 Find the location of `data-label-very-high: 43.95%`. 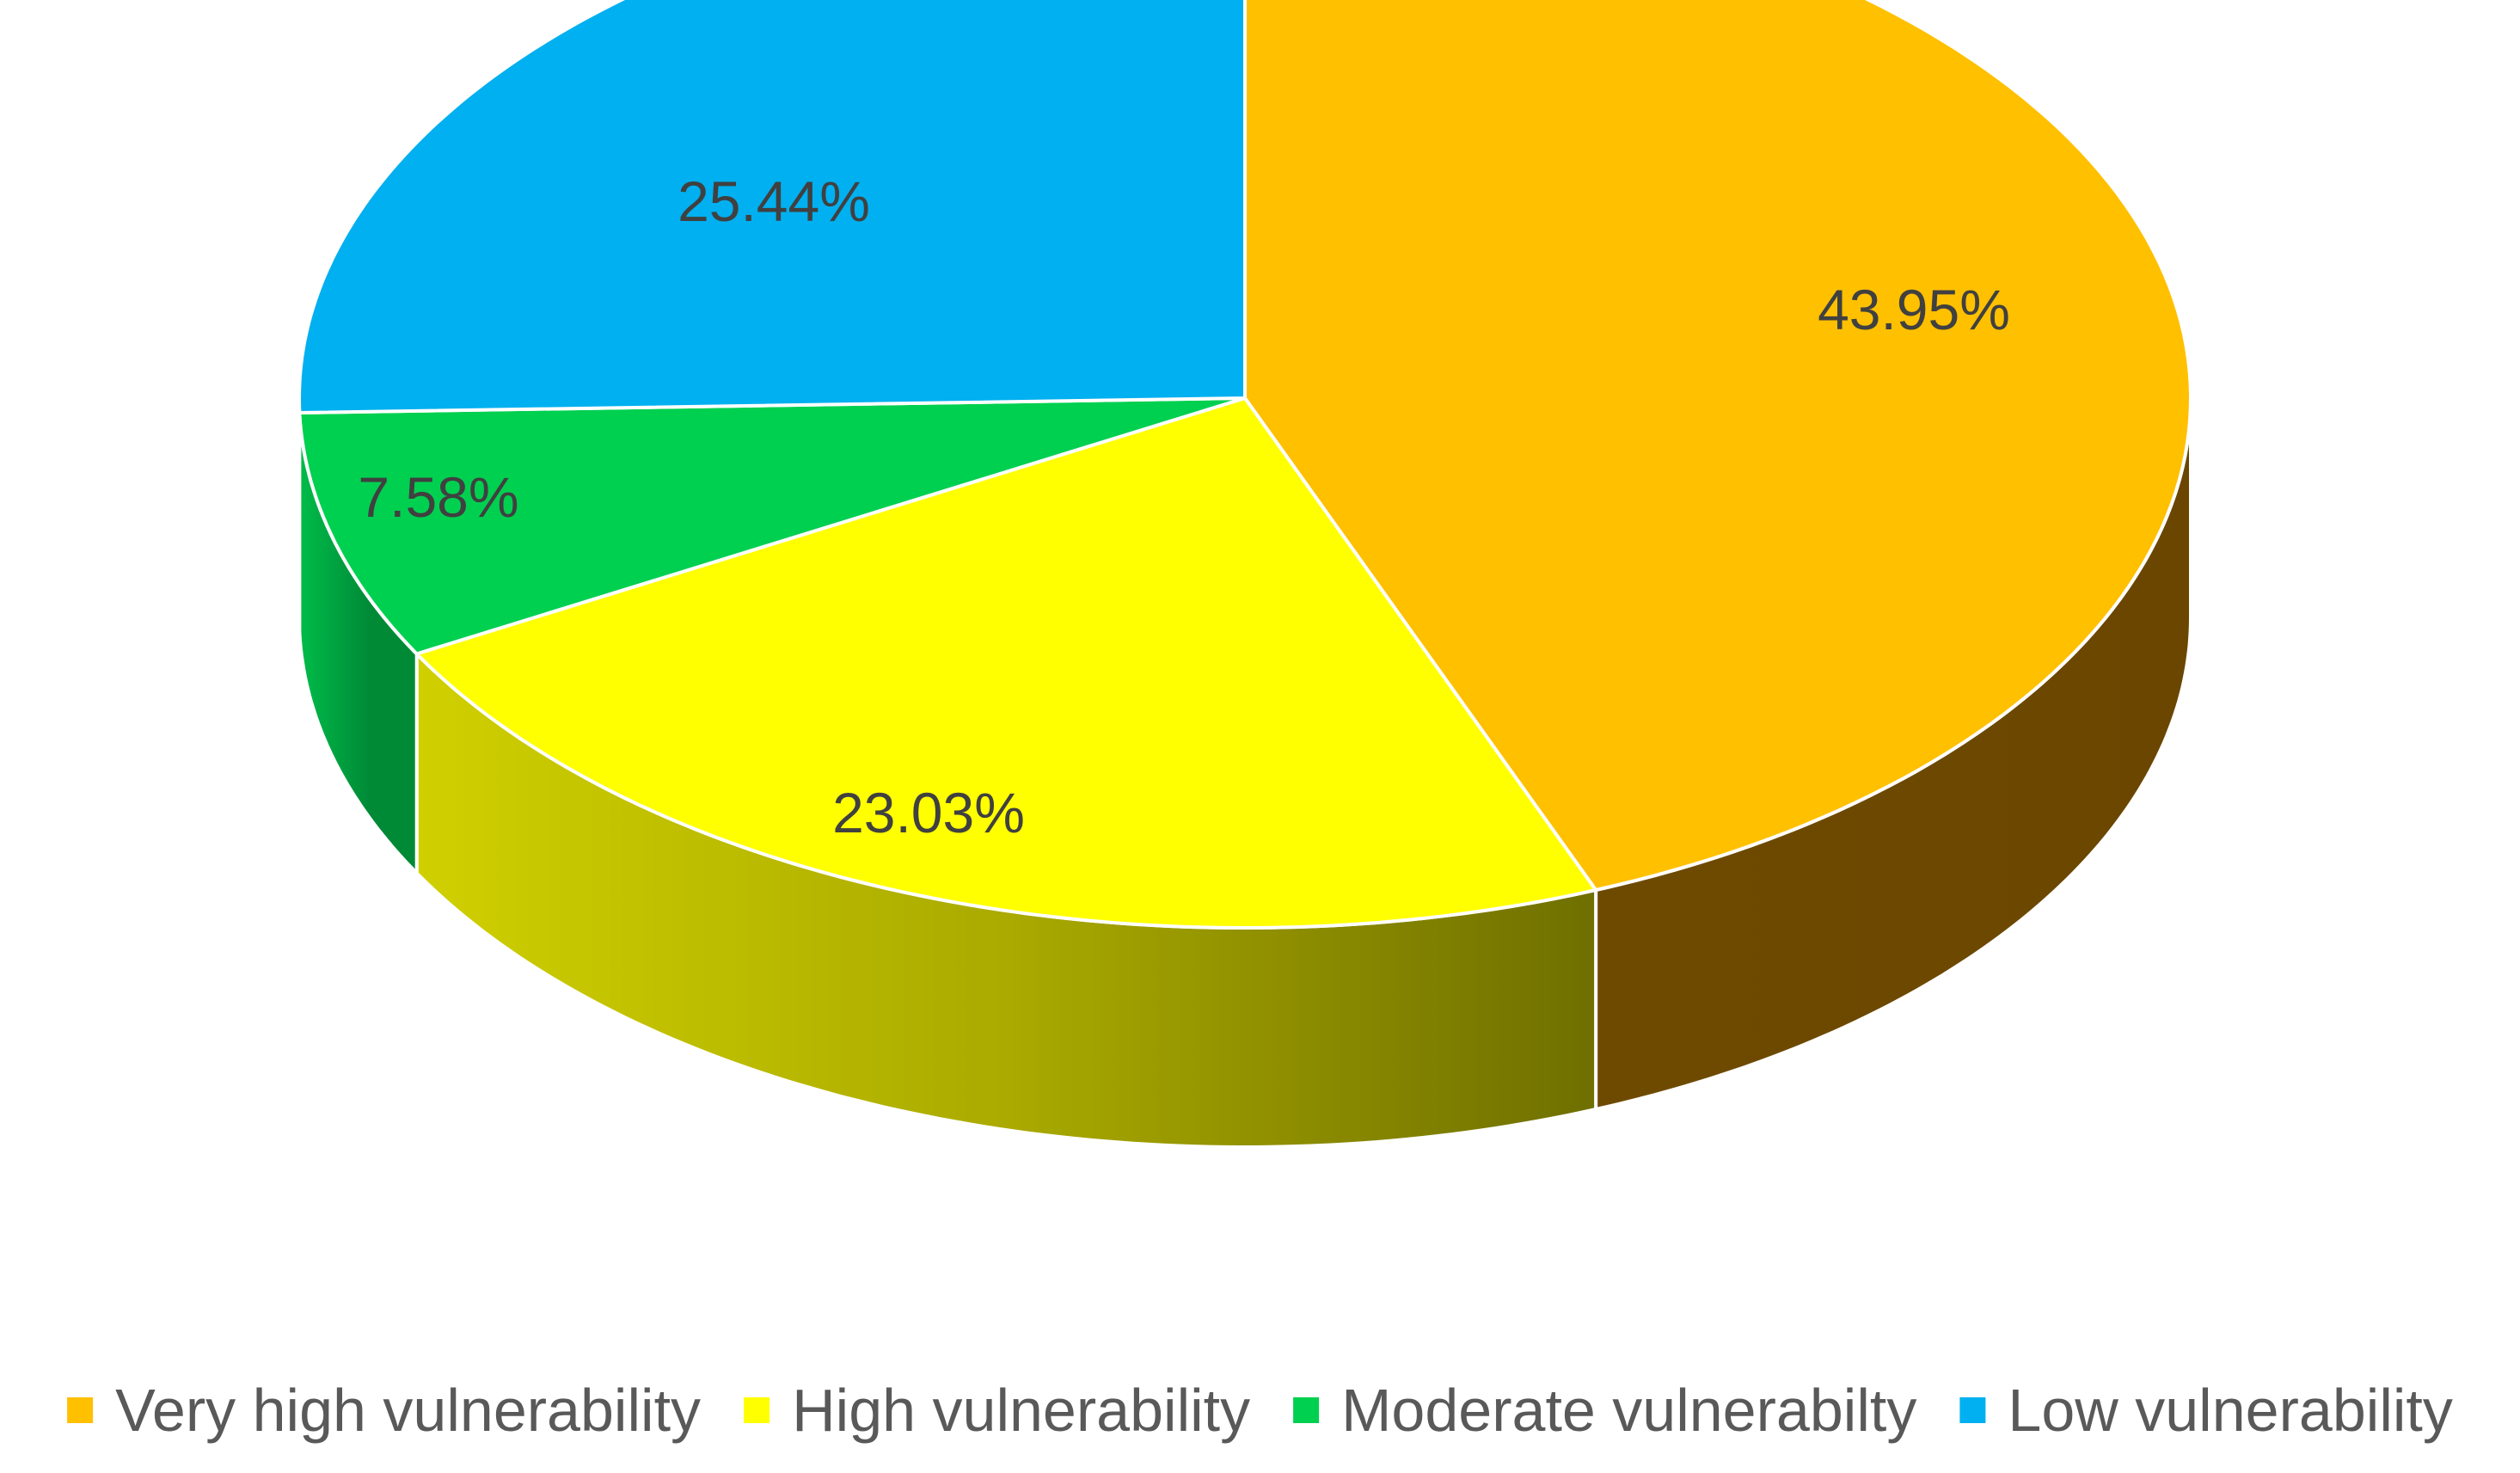

data-label-very-high: 43.95% is located at coordinates (1914, 309).